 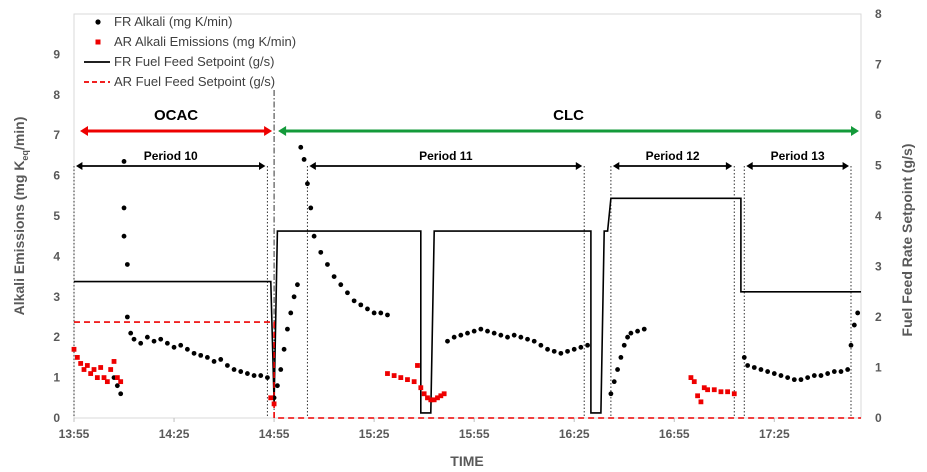 What do you see at coordinates (56, 54) in the screenshot?
I see `y-tick-label: 9` at bounding box center [56, 54].